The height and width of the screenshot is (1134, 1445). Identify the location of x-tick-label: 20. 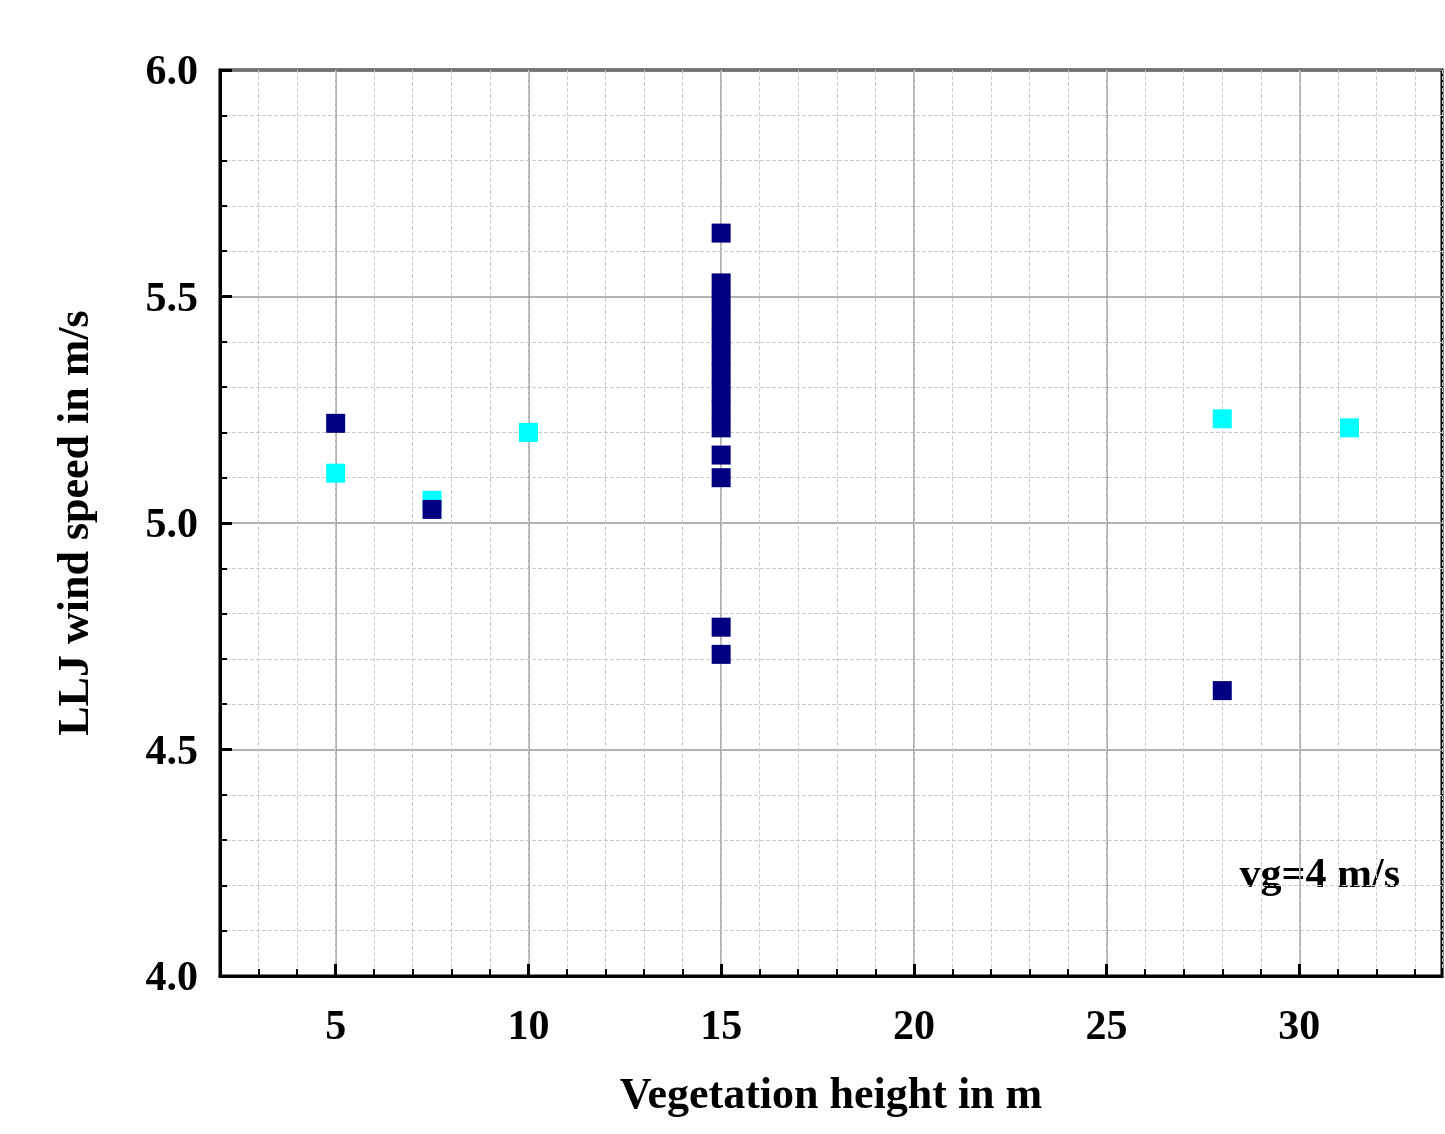
(913, 1025).